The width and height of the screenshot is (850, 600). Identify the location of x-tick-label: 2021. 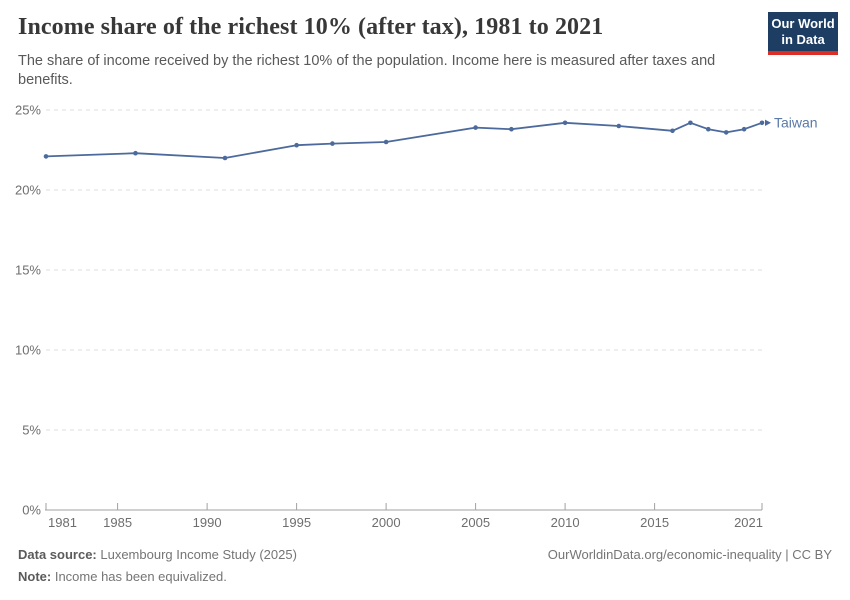
(748, 522).